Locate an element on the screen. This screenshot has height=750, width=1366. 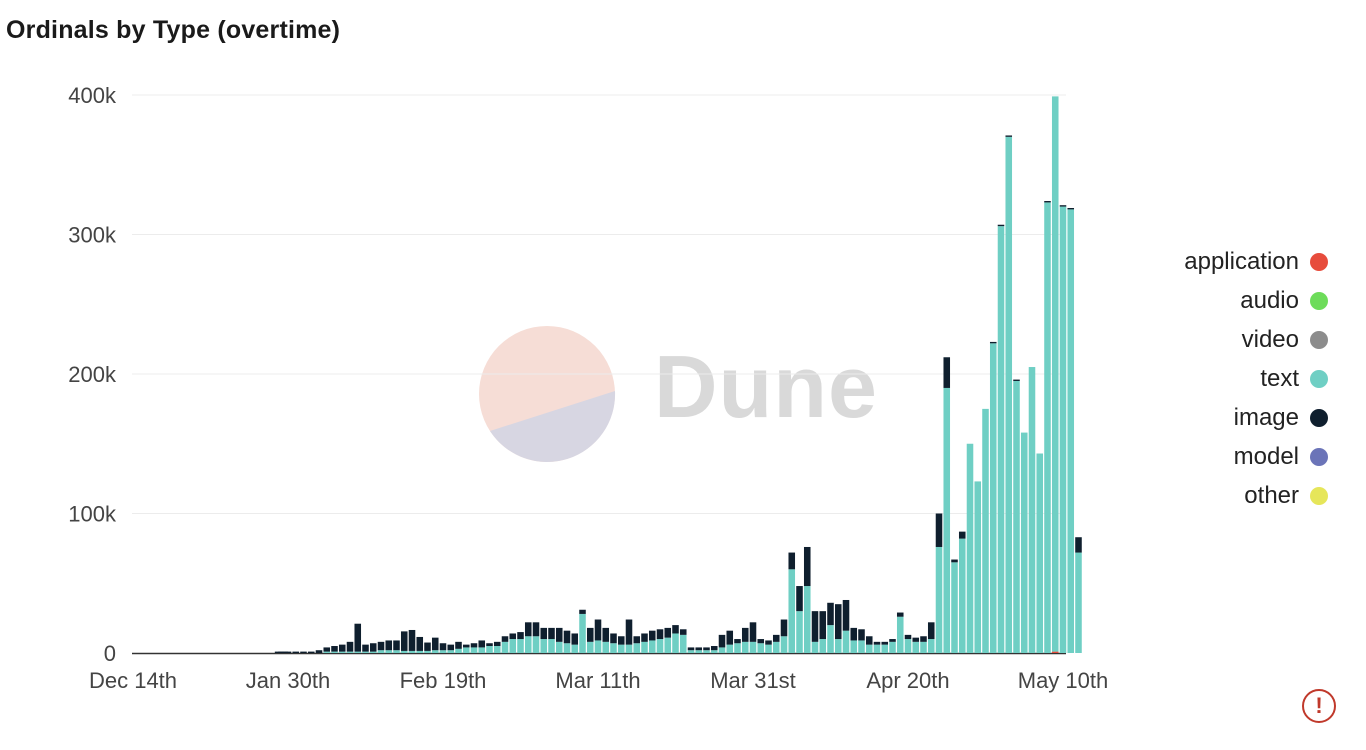
legend-item-video: video is located at coordinates (1256, 339).